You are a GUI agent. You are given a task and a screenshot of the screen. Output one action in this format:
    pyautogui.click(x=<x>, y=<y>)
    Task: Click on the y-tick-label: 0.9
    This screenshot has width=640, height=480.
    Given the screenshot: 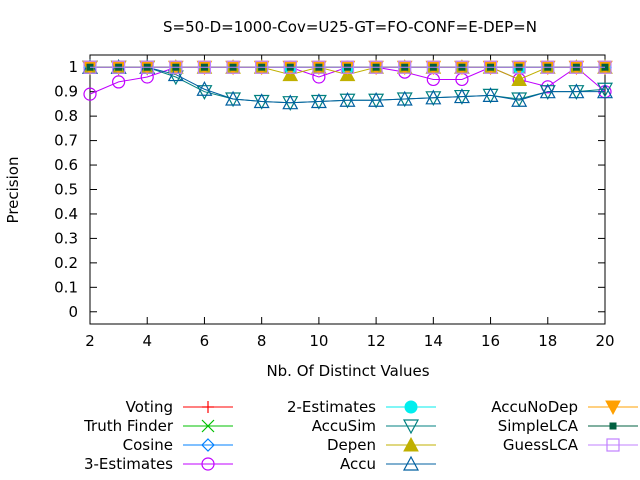 What is the action you would take?
    pyautogui.click(x=66, y=92)
    